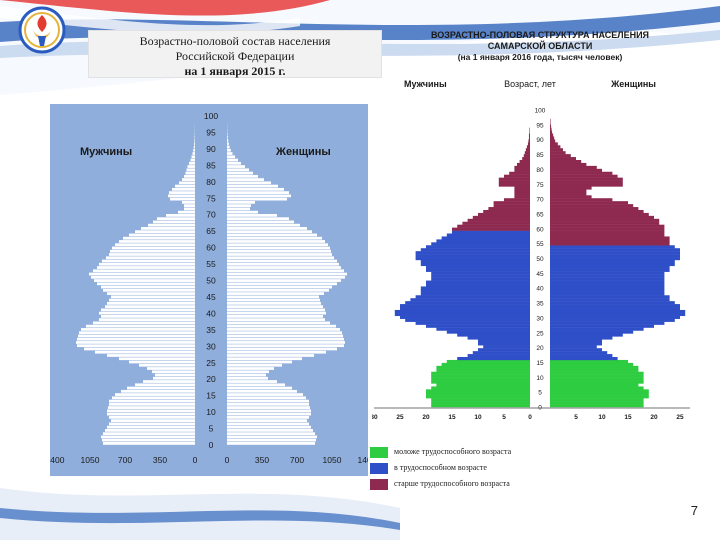 Image resolution: width=720 pixels, height=540 pixels. I want to click on age-tick-label: 5, so click(540, 393).